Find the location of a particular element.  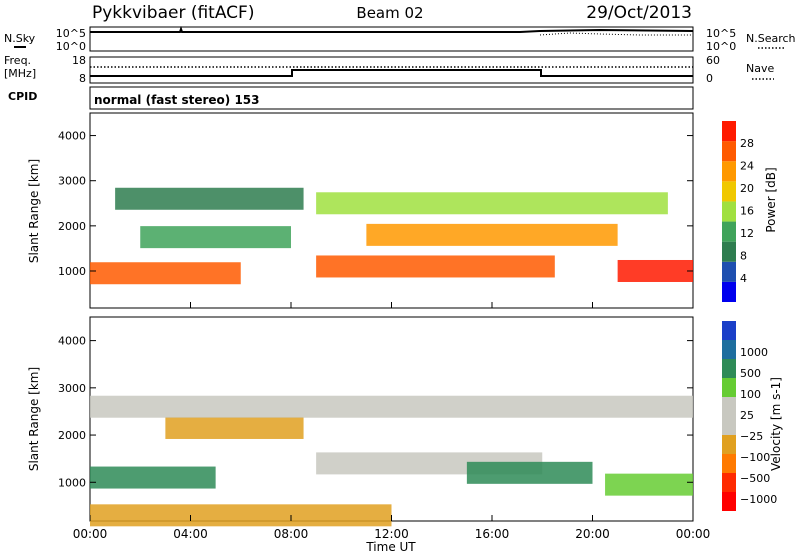

power-data-layer is located at coordinates (391, 236).